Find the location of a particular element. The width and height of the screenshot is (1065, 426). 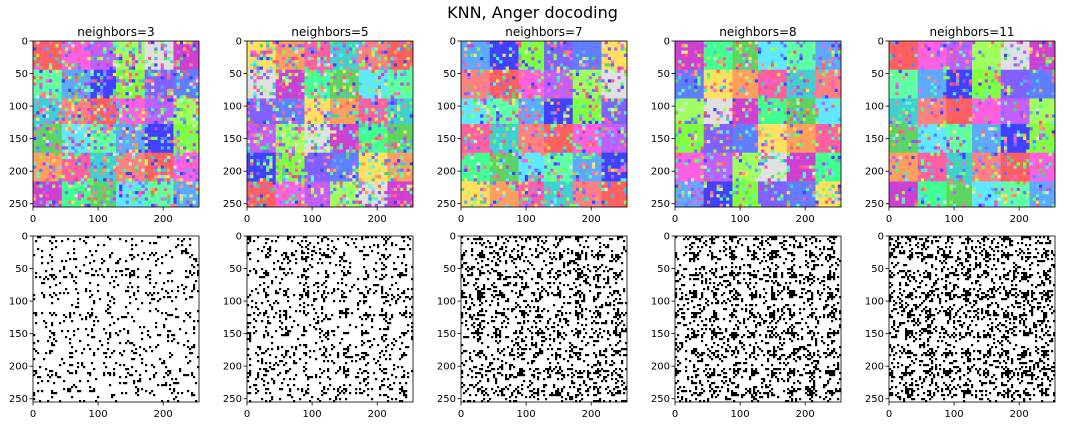

subplot-title: neighbors=8 is located at coordinates (757, 32).